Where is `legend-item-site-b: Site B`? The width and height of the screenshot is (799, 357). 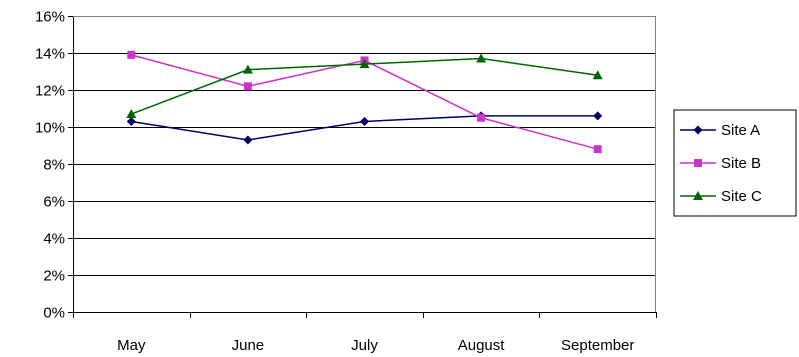
legend-item-site-b: Site B is located at coordinates (720, 163).